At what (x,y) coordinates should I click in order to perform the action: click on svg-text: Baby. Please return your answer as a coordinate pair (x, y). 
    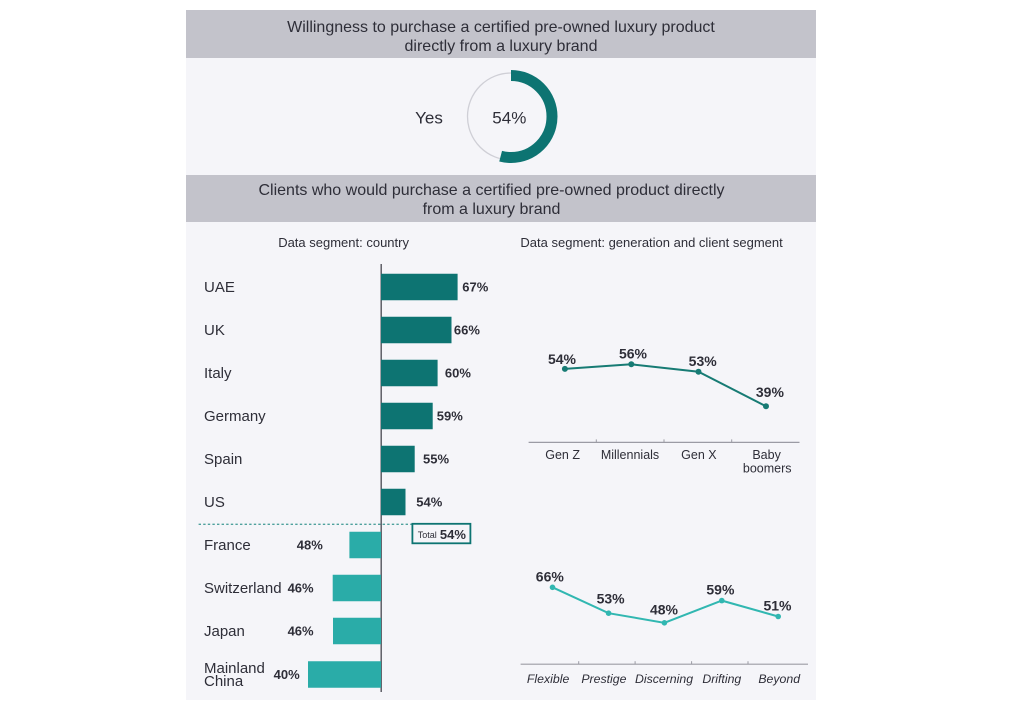
    Looking at the image, I should click on (766, 455).